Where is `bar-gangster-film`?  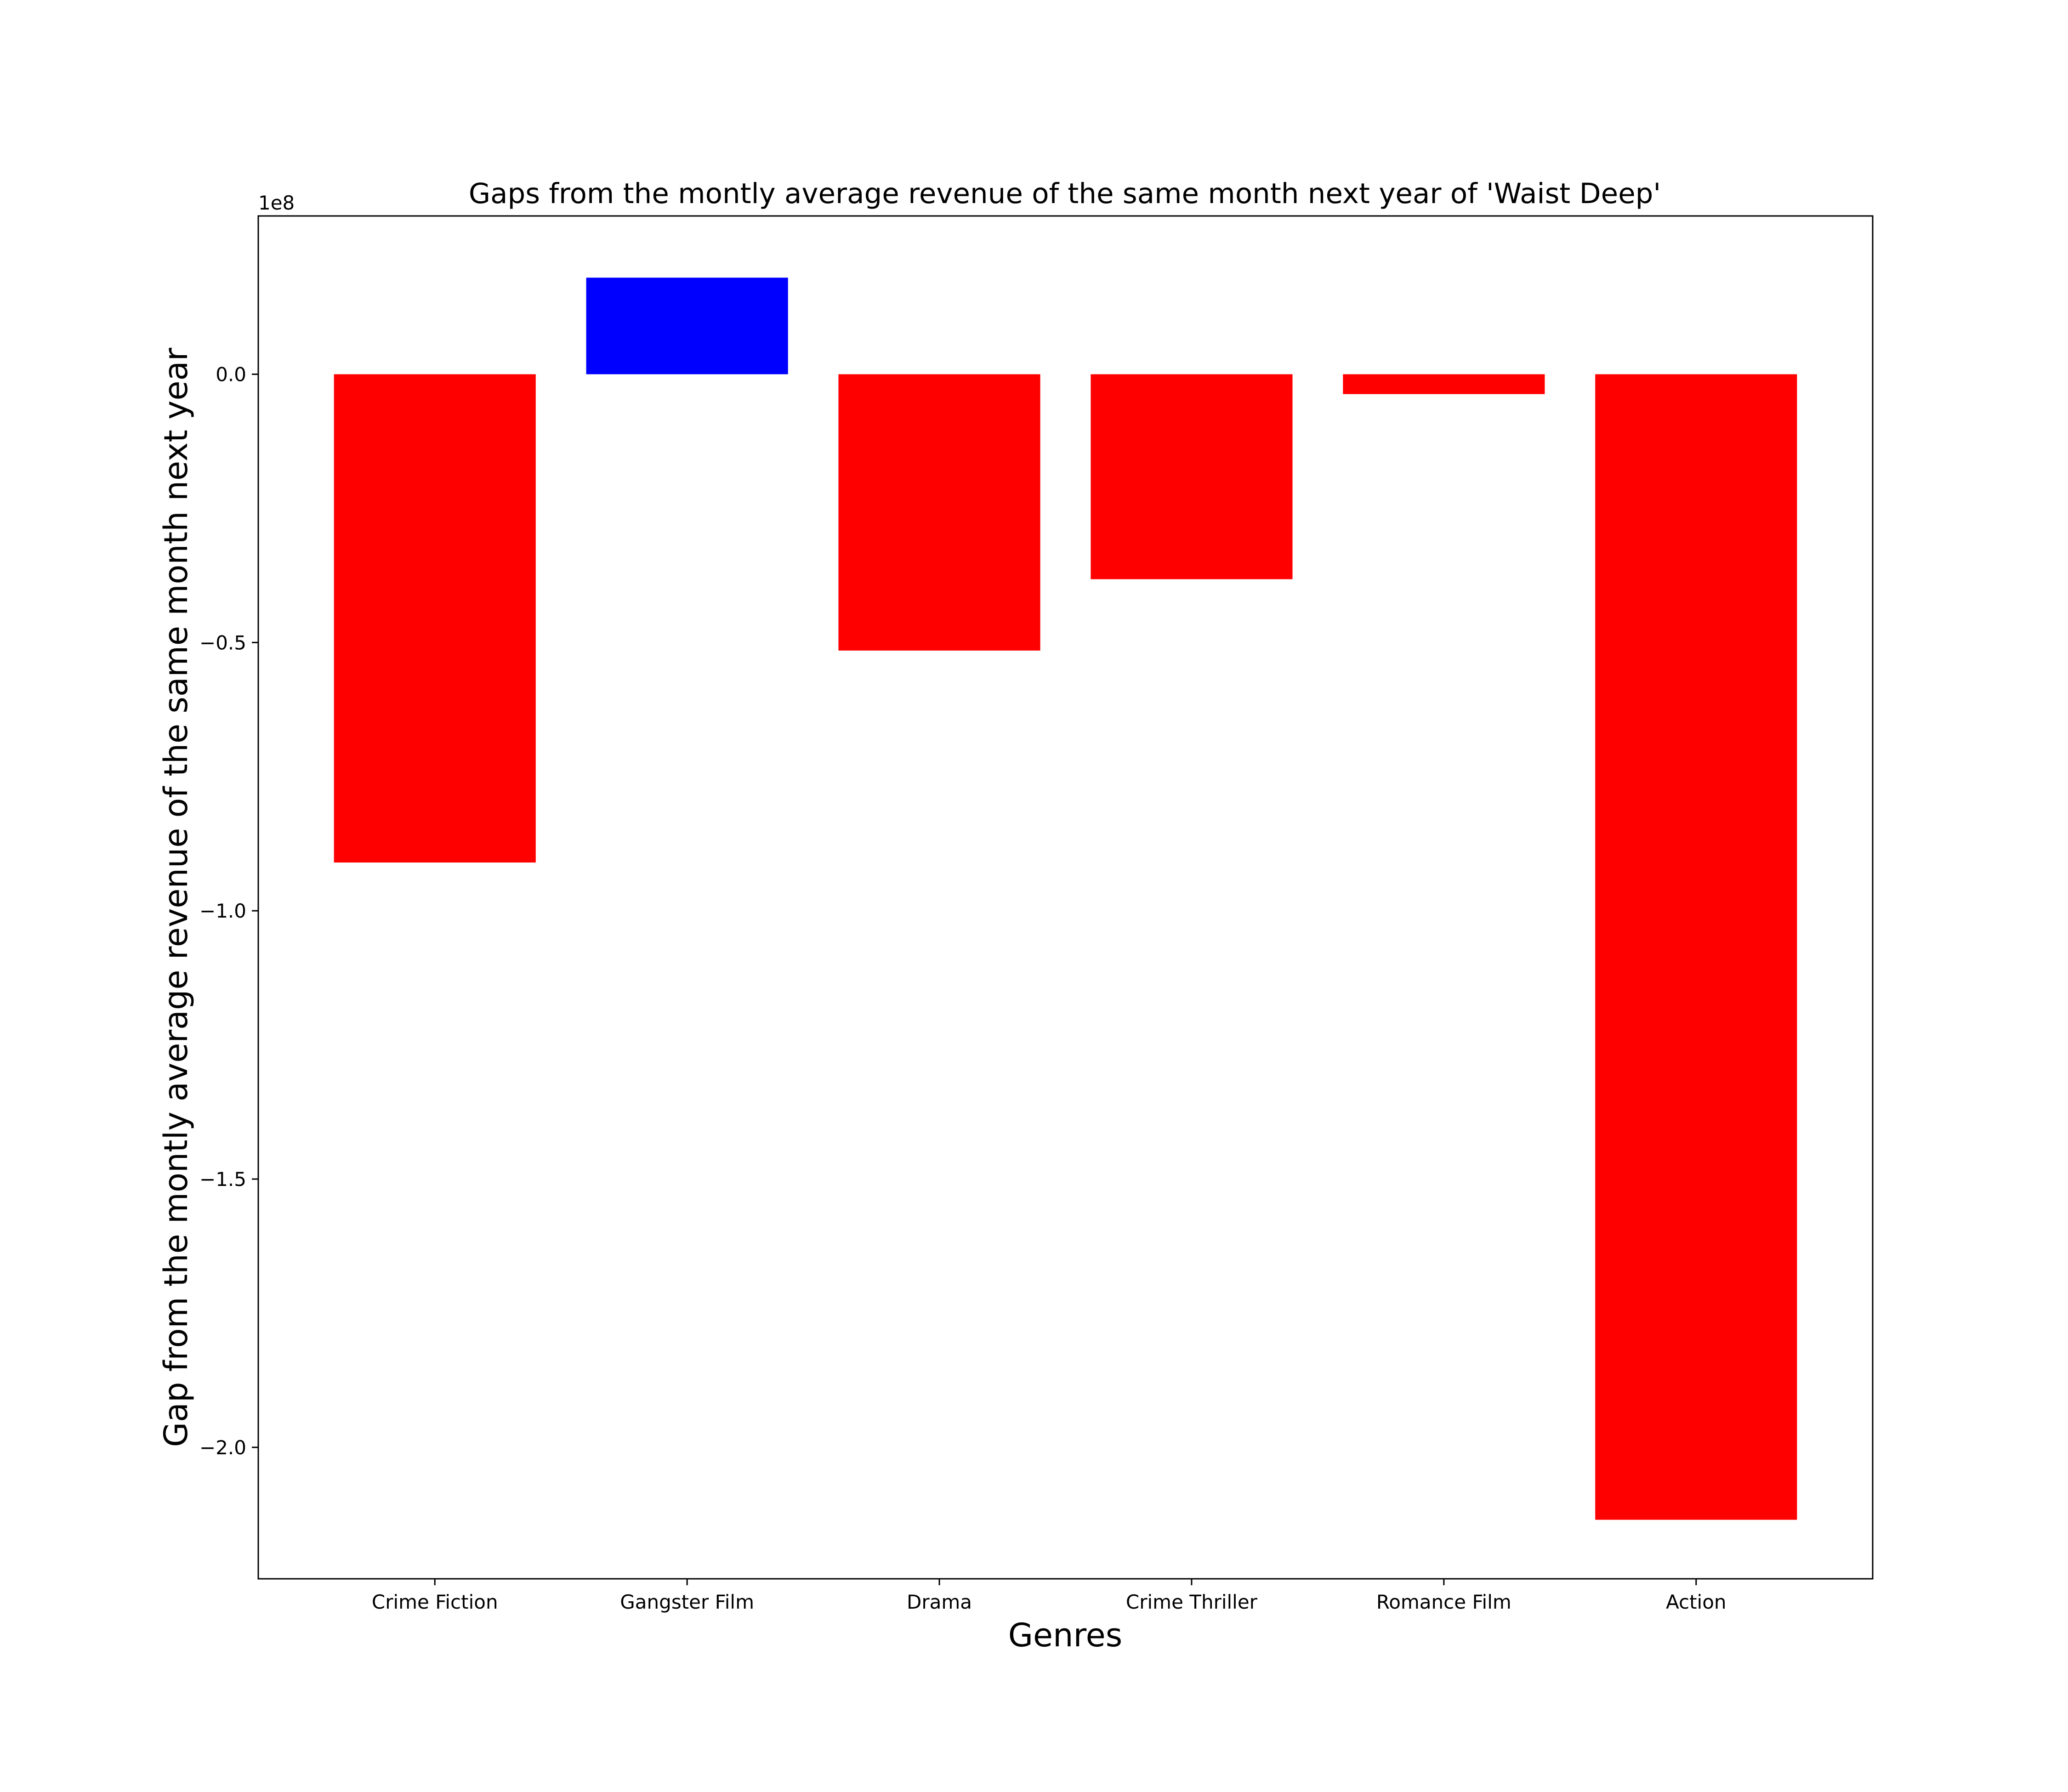 bar-gangster-film is located at coordinates (687, 326).